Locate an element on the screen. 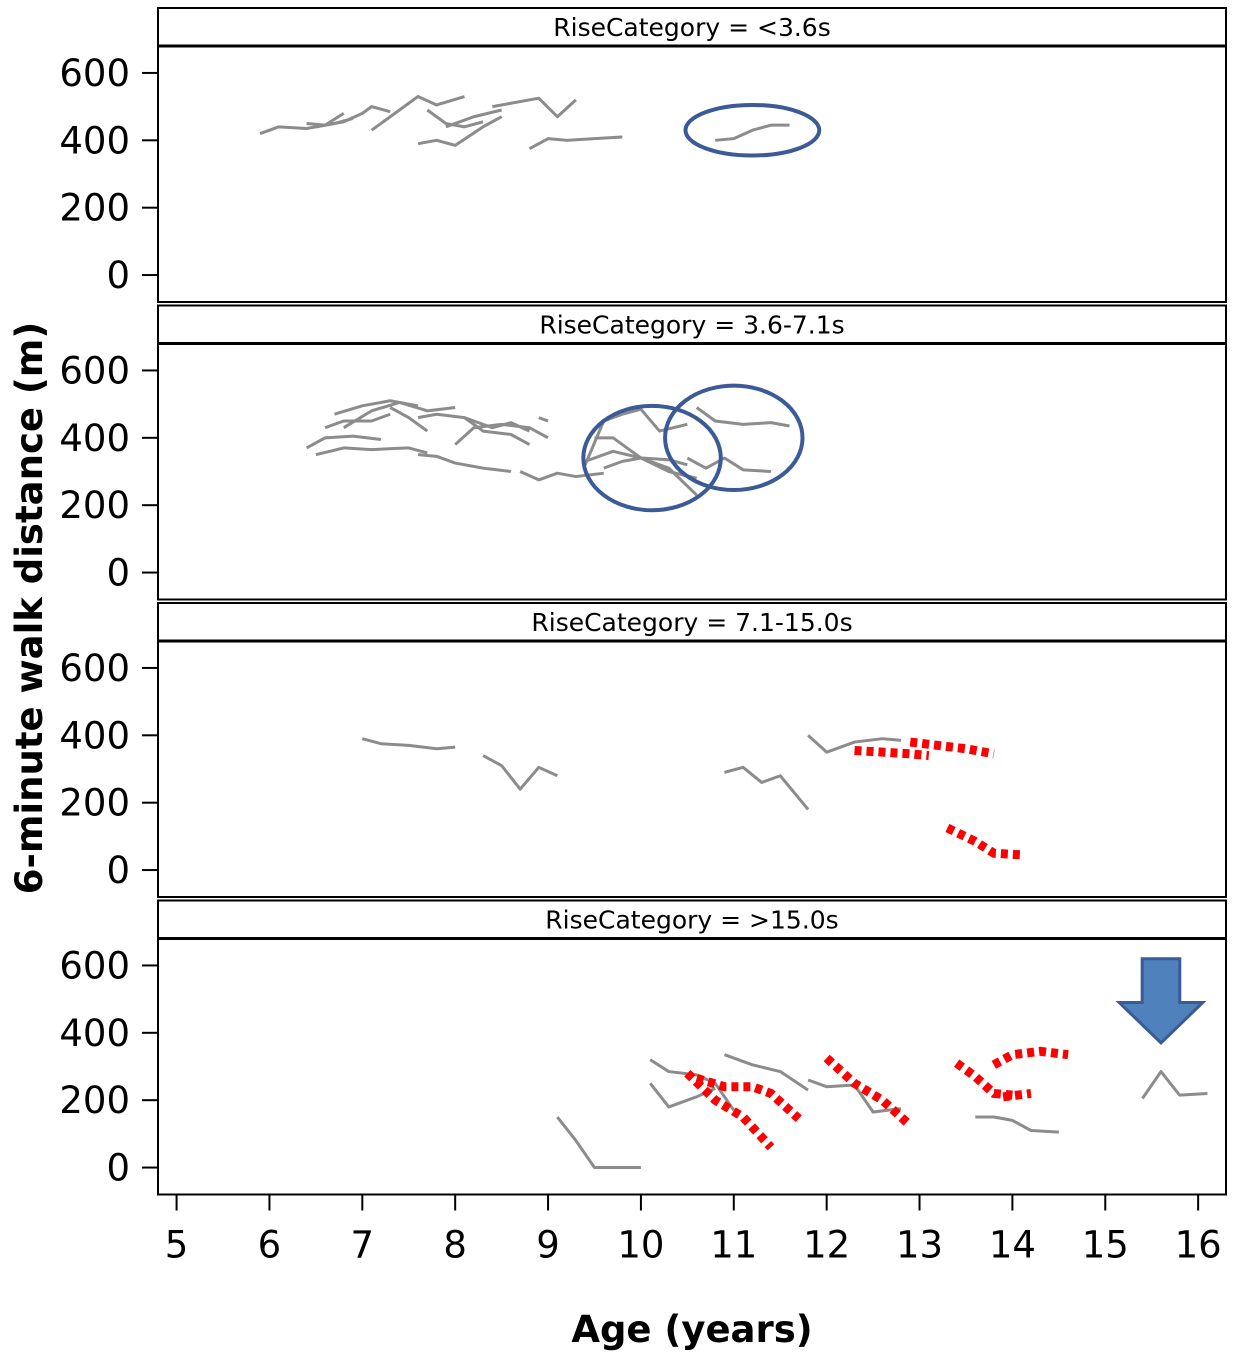  x-tick-label: 15 is located at coordinates (1105, 1245).